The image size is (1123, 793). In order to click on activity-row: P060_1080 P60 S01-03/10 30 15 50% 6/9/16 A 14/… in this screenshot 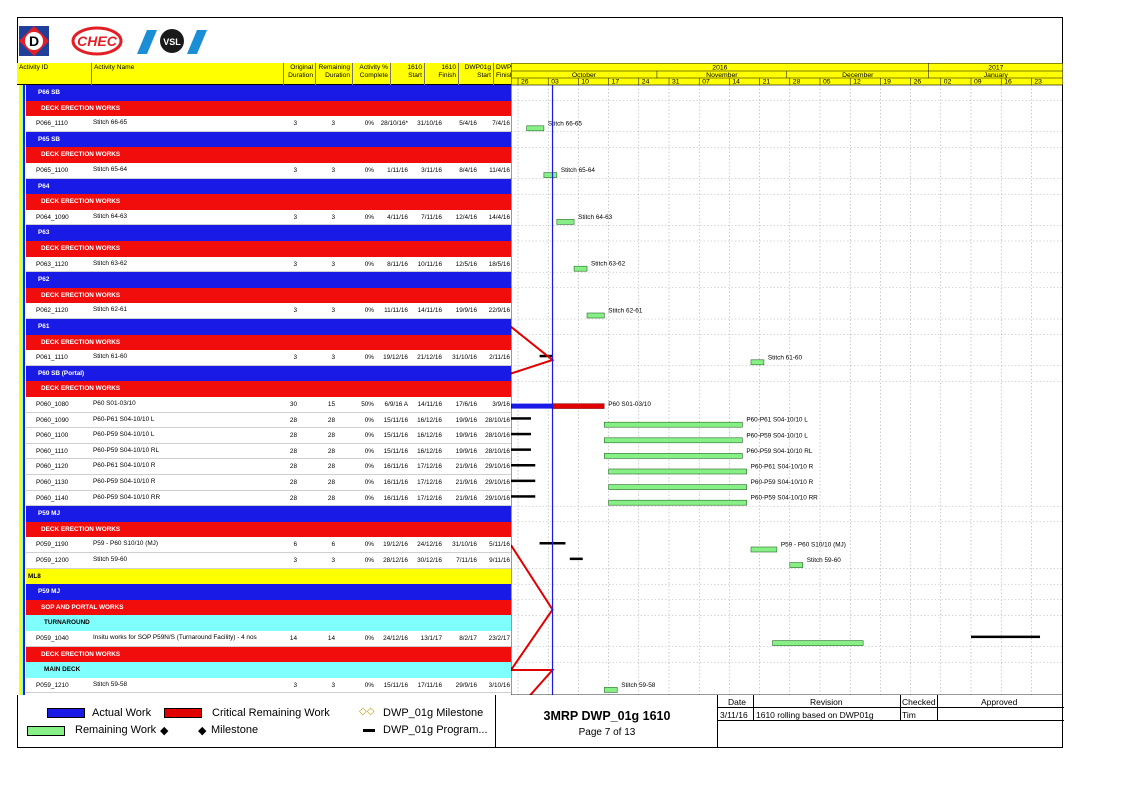, I will do `click(268, 405)`.